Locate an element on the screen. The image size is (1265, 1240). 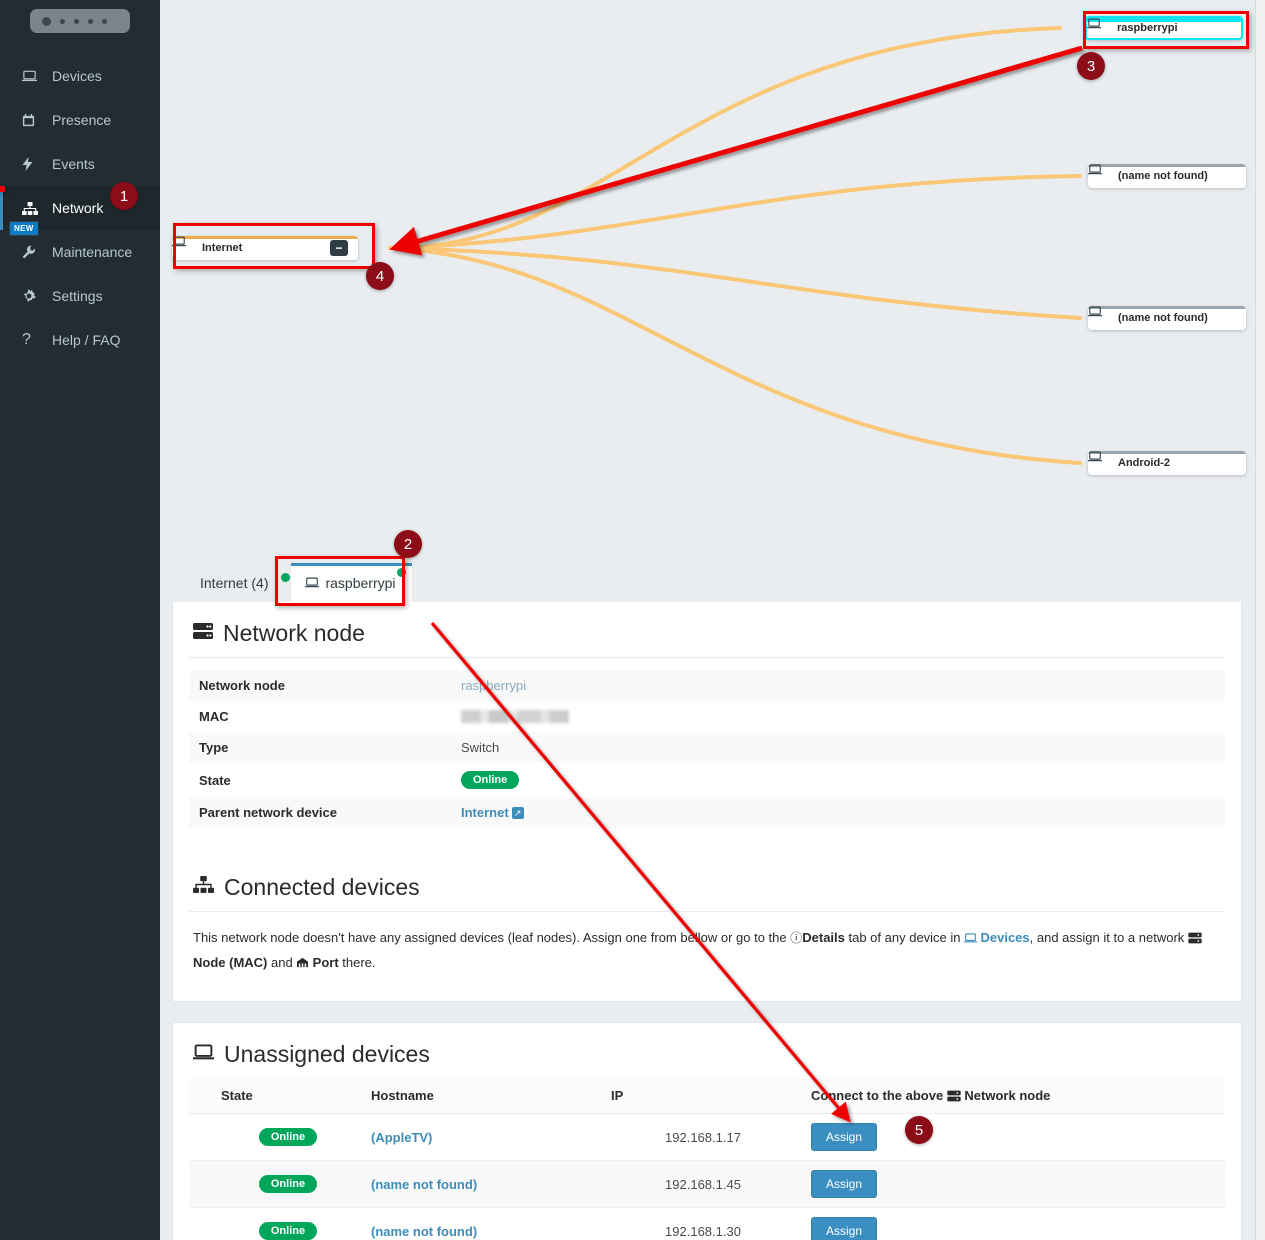
tab-raspberrypi: raspberrypi is located at coordinates (351, 582).